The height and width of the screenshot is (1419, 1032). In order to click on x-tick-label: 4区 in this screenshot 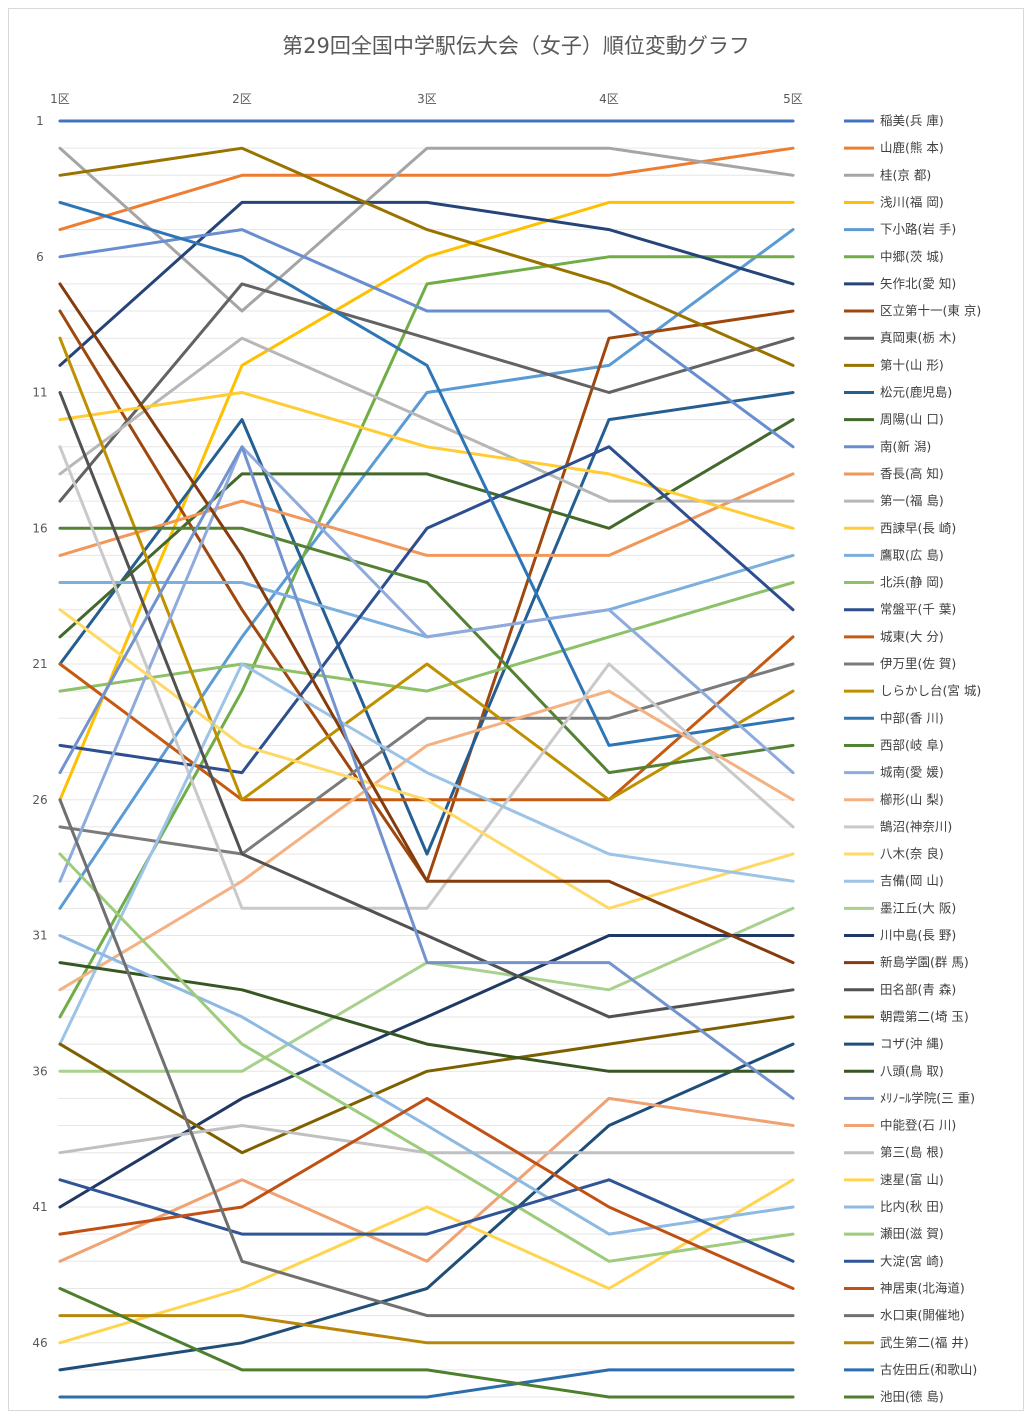, I will do `click(609, 99)`.